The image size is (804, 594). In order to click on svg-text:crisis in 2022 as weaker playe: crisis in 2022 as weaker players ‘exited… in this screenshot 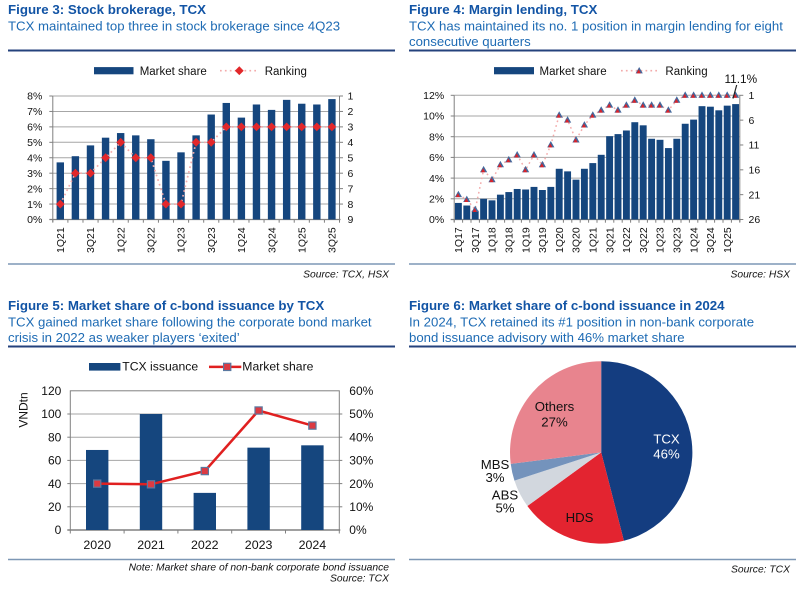, I will do `click(124, 337)`.